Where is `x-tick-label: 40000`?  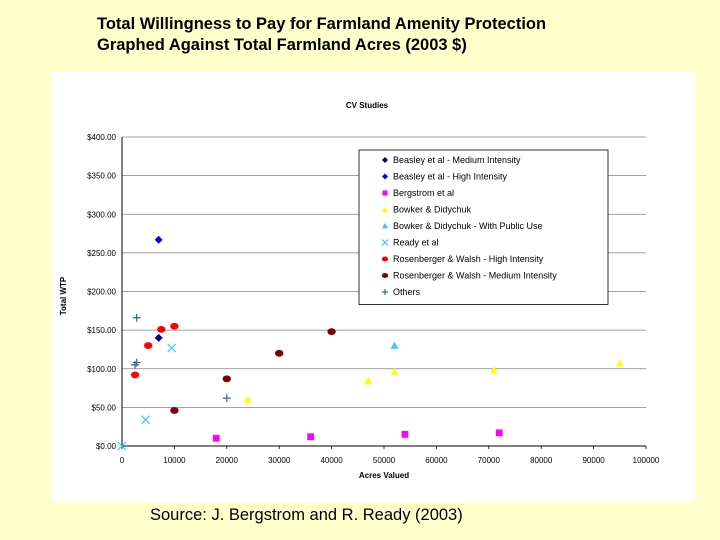 x-tick-label: 40000 is located at coordinates (331, 460).